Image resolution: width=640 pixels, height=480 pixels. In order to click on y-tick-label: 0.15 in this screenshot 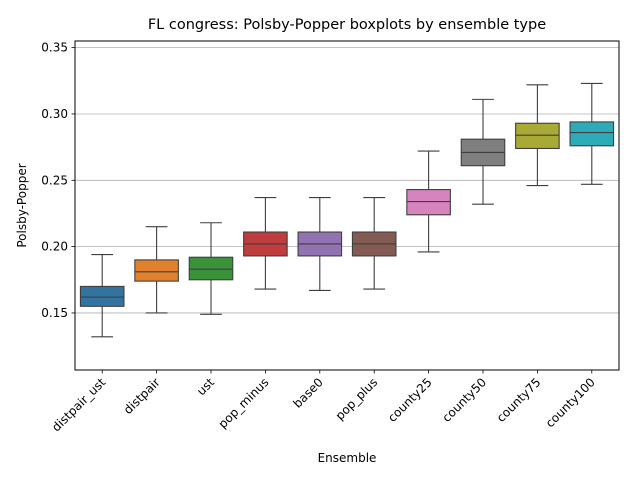, I will do `click(54, 313)`.